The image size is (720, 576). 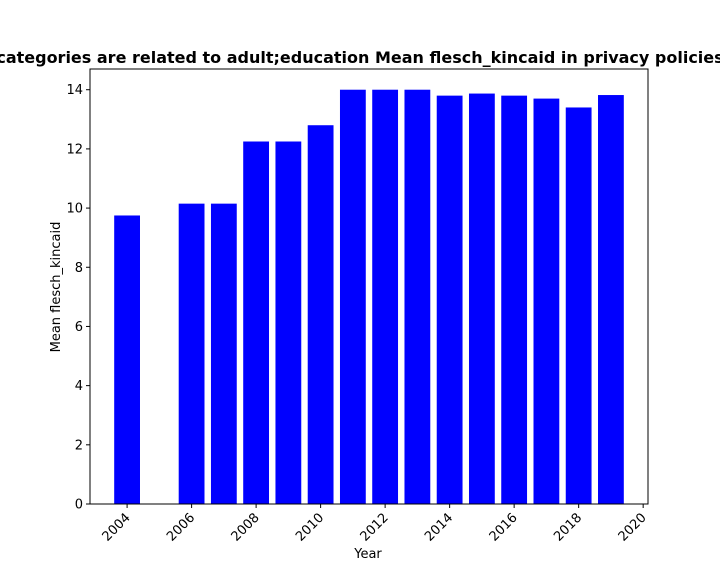 What do you see at coordinates (481, 299) in the screenshot?
I see `bar-2015` at bounding box center [481, 299].